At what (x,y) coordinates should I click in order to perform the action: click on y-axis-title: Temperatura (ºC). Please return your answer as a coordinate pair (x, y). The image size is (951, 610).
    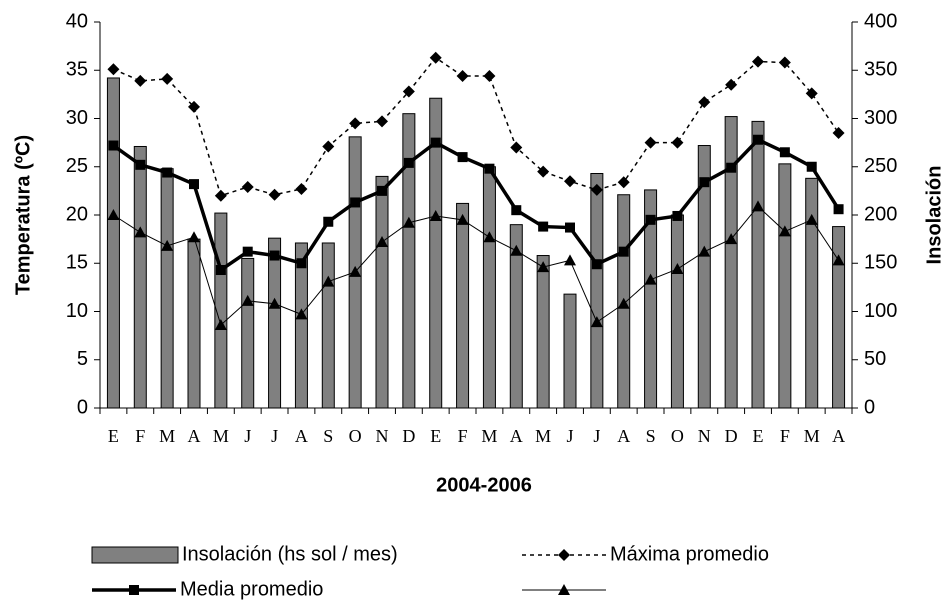
    Looking at the image, I should click on (23, 215).